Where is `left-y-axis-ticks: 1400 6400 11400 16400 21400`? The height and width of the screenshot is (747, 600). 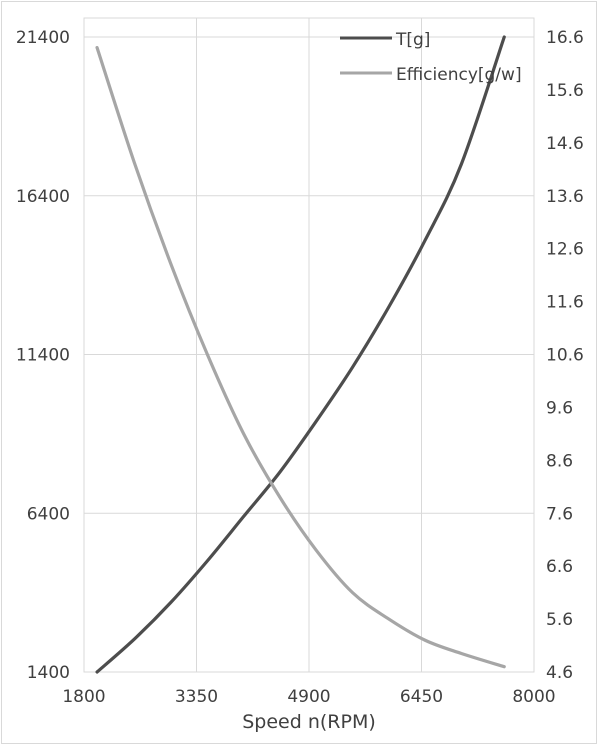 left-y-axis-ticks: 1400 6400 11400 16400 21400 is located at coordinates (43, 355).